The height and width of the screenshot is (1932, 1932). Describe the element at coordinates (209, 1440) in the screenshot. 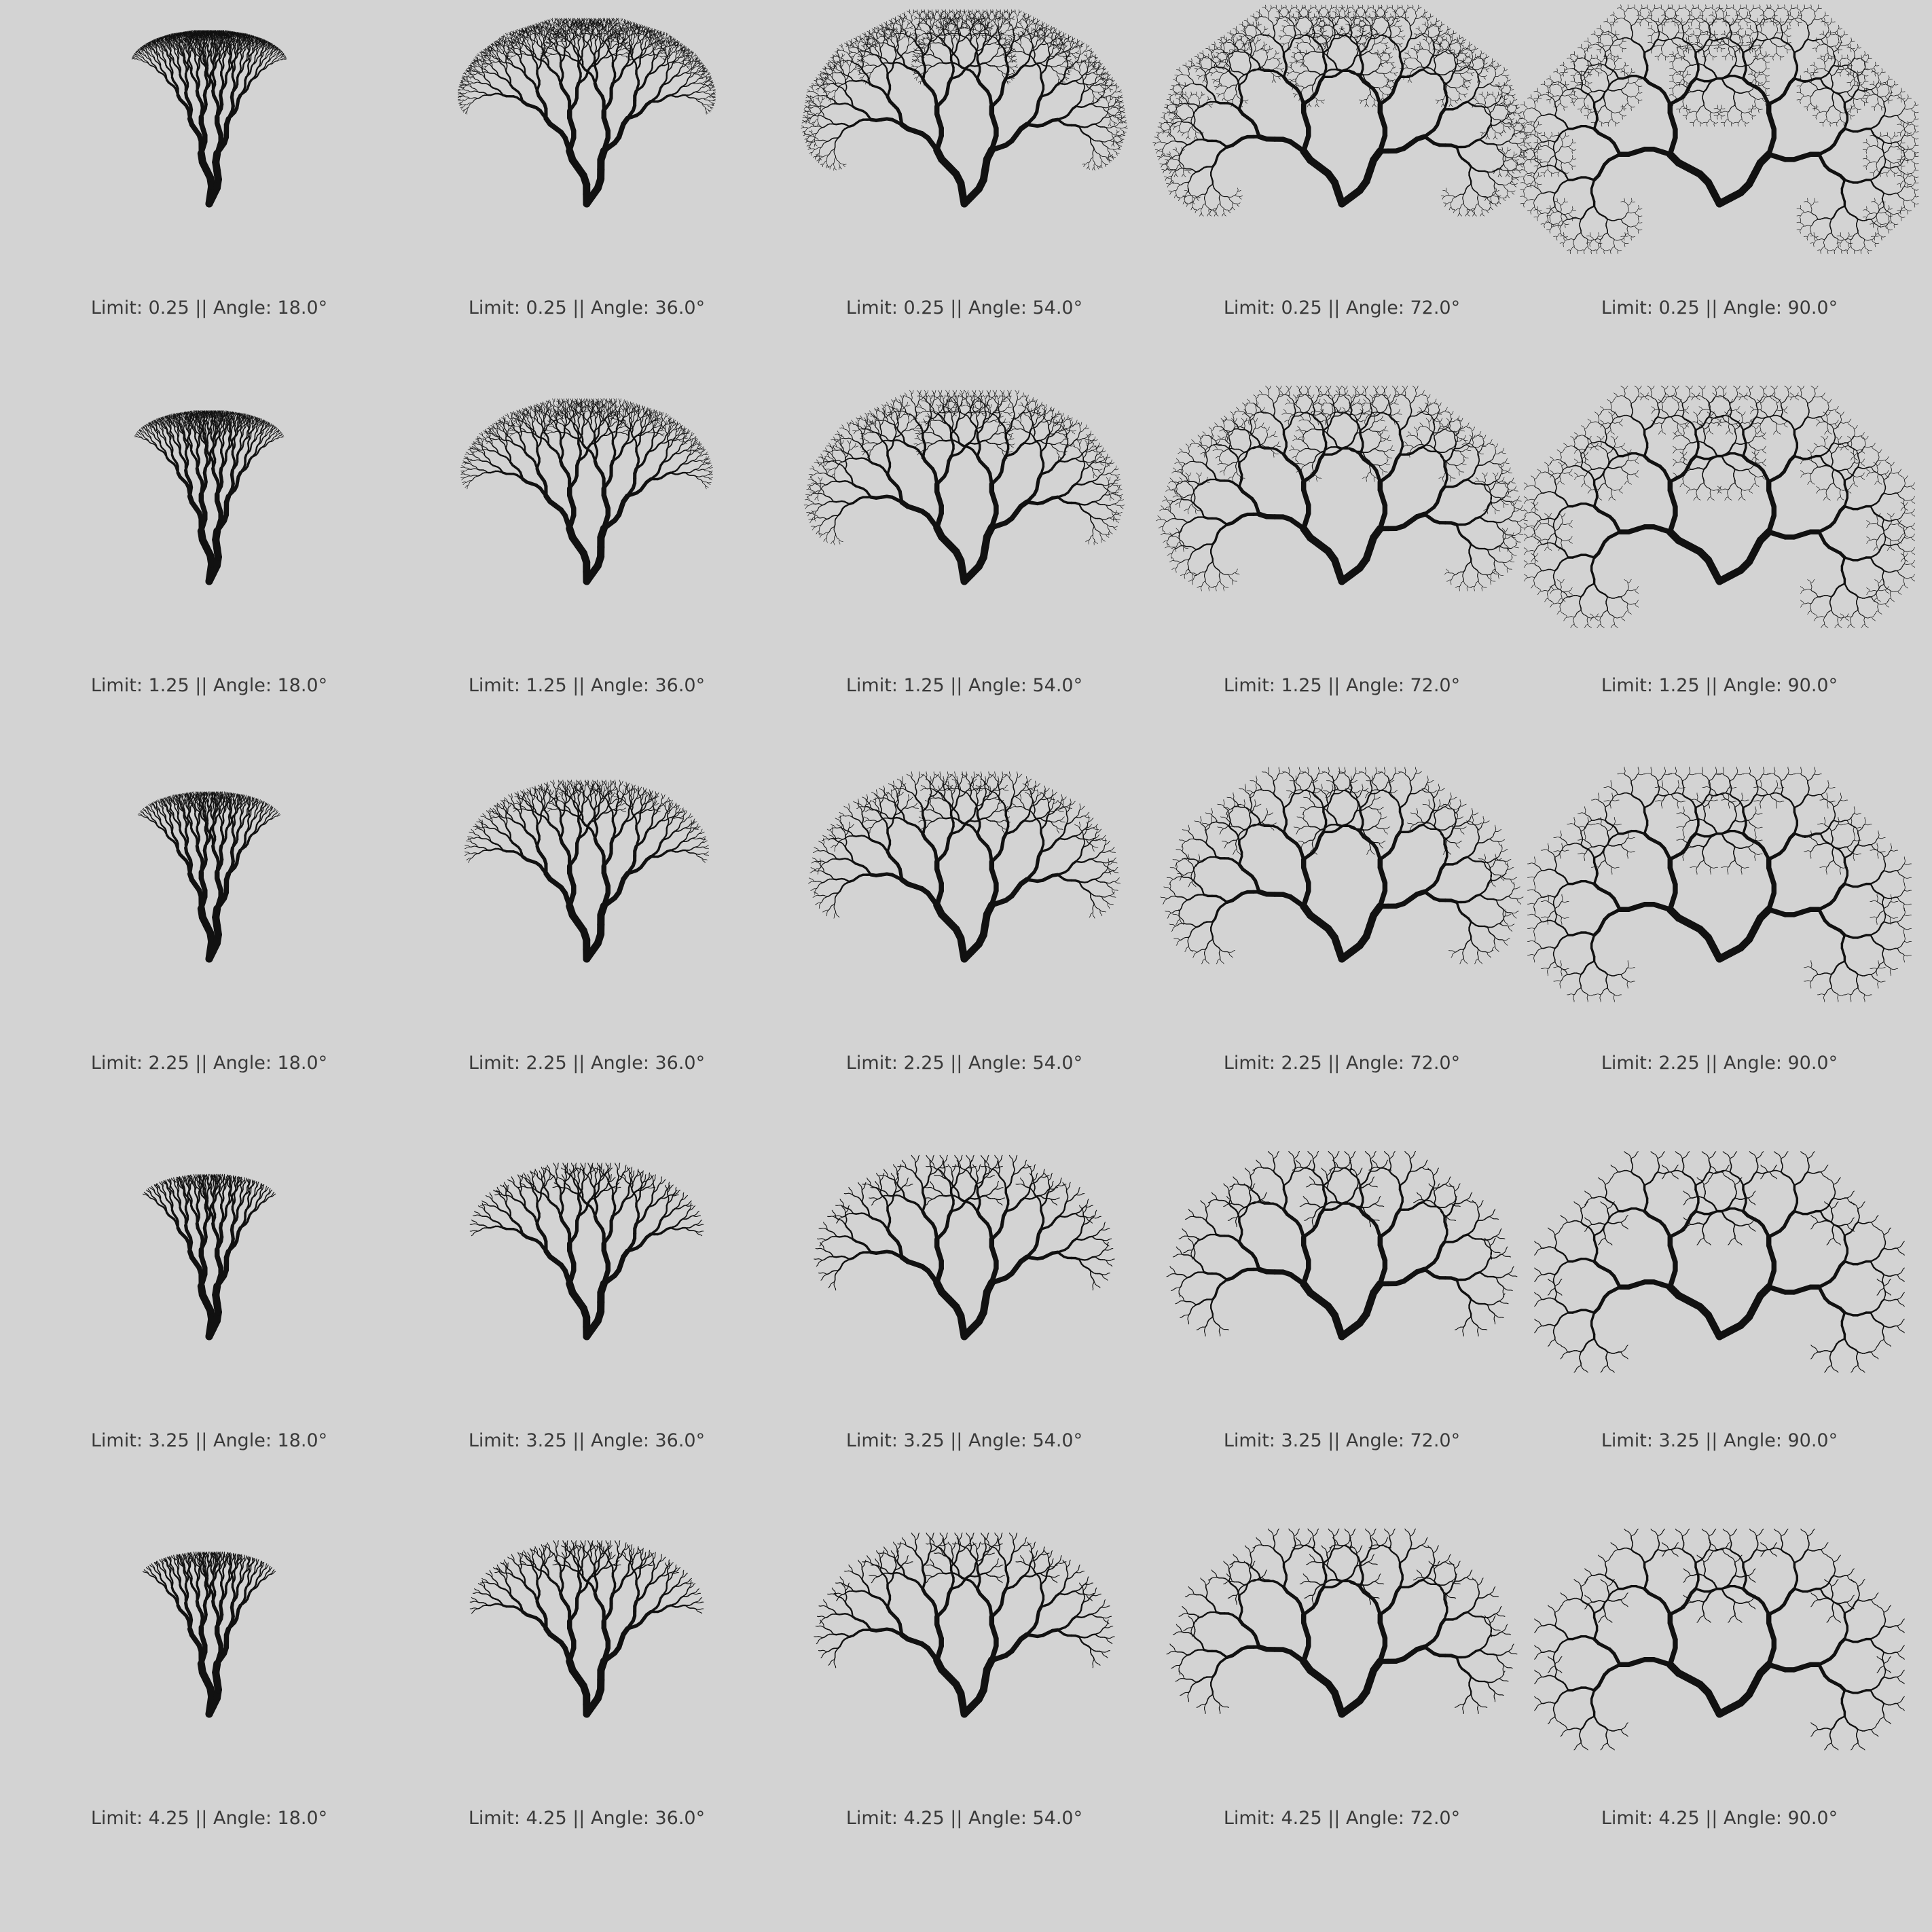

I see `panel-caption: Limit: 3.25 || Angle: 18.0°` at that location.